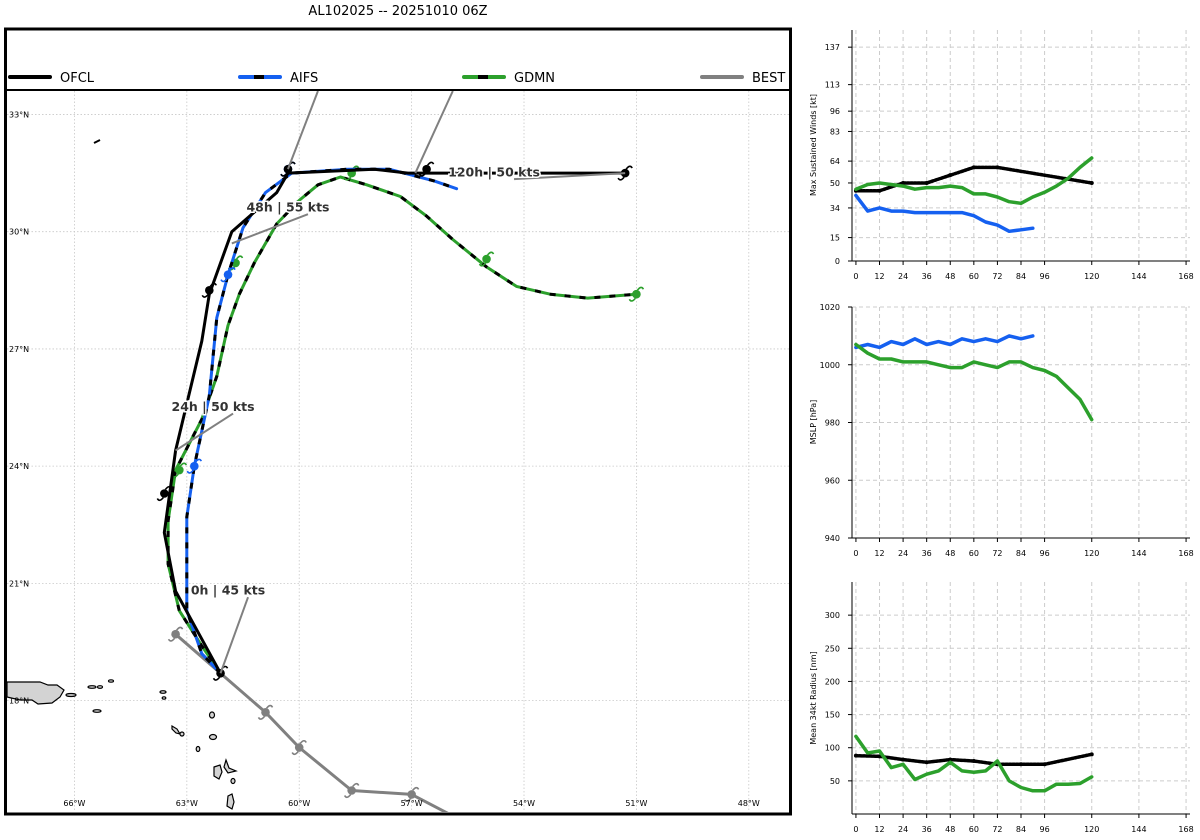 This screenshot has width=1200, height=840. Describe the element at coordinates (228, 627) in the screenshot. I see `track-annotation: 0h | 45 kts` at that location.